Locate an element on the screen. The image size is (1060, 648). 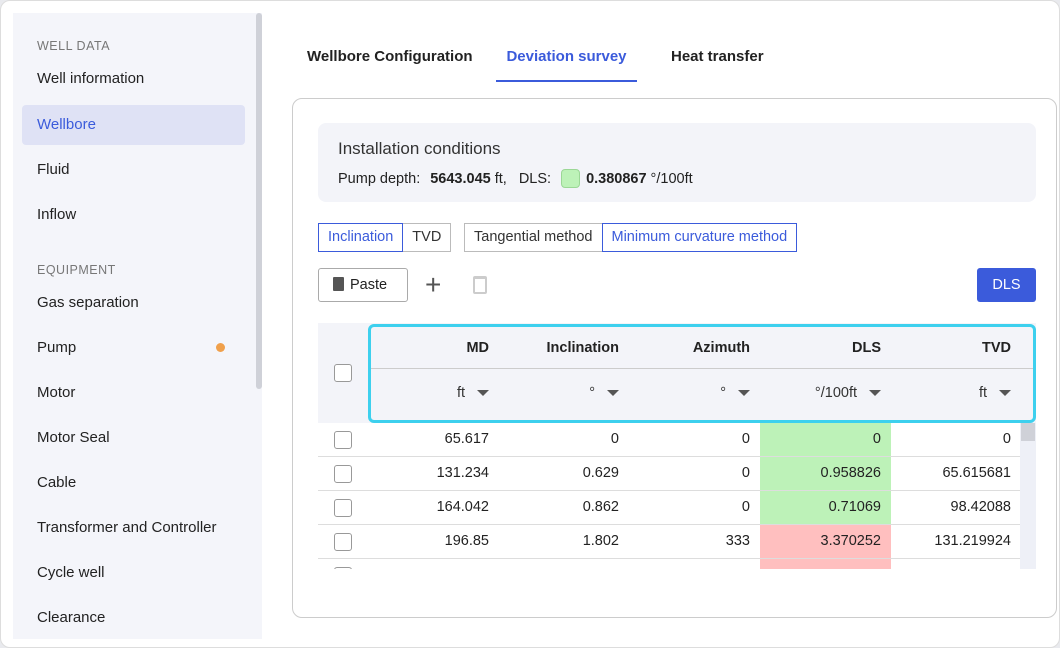
toggle-inclination: Inclination is located at coordinates (361, 237).